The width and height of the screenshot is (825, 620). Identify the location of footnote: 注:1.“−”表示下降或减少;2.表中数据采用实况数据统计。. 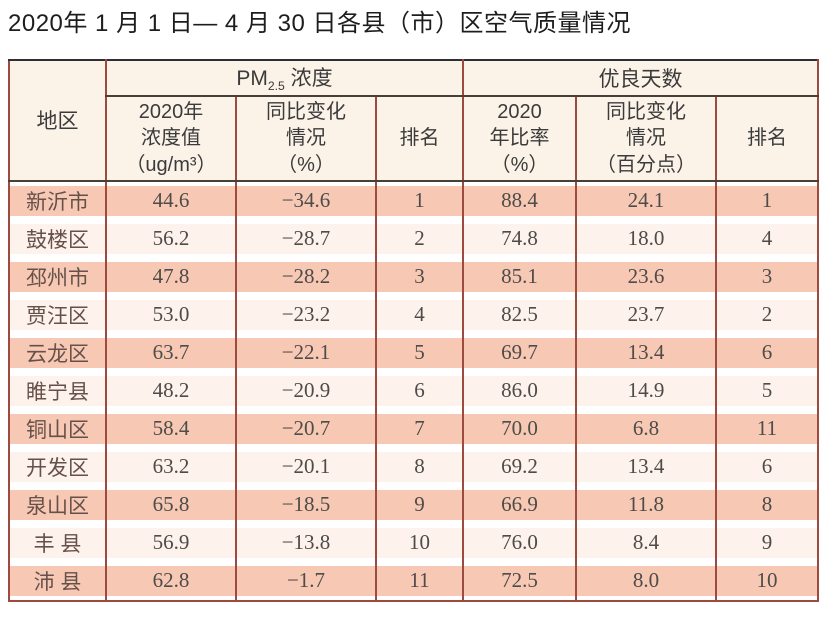
(412, 618).